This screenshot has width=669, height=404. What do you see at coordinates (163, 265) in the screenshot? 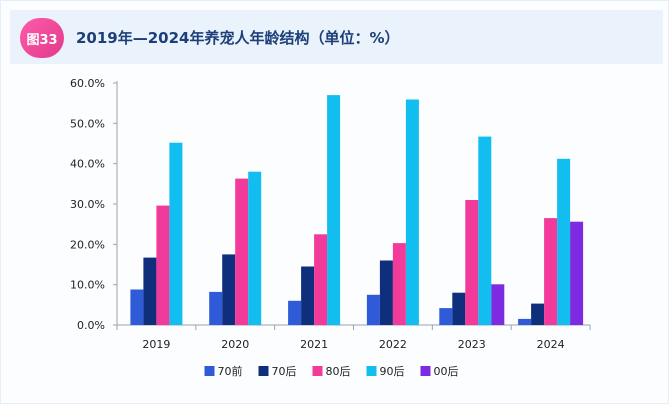
I see `bar-2019-80后` at bounding box center [163, 265].